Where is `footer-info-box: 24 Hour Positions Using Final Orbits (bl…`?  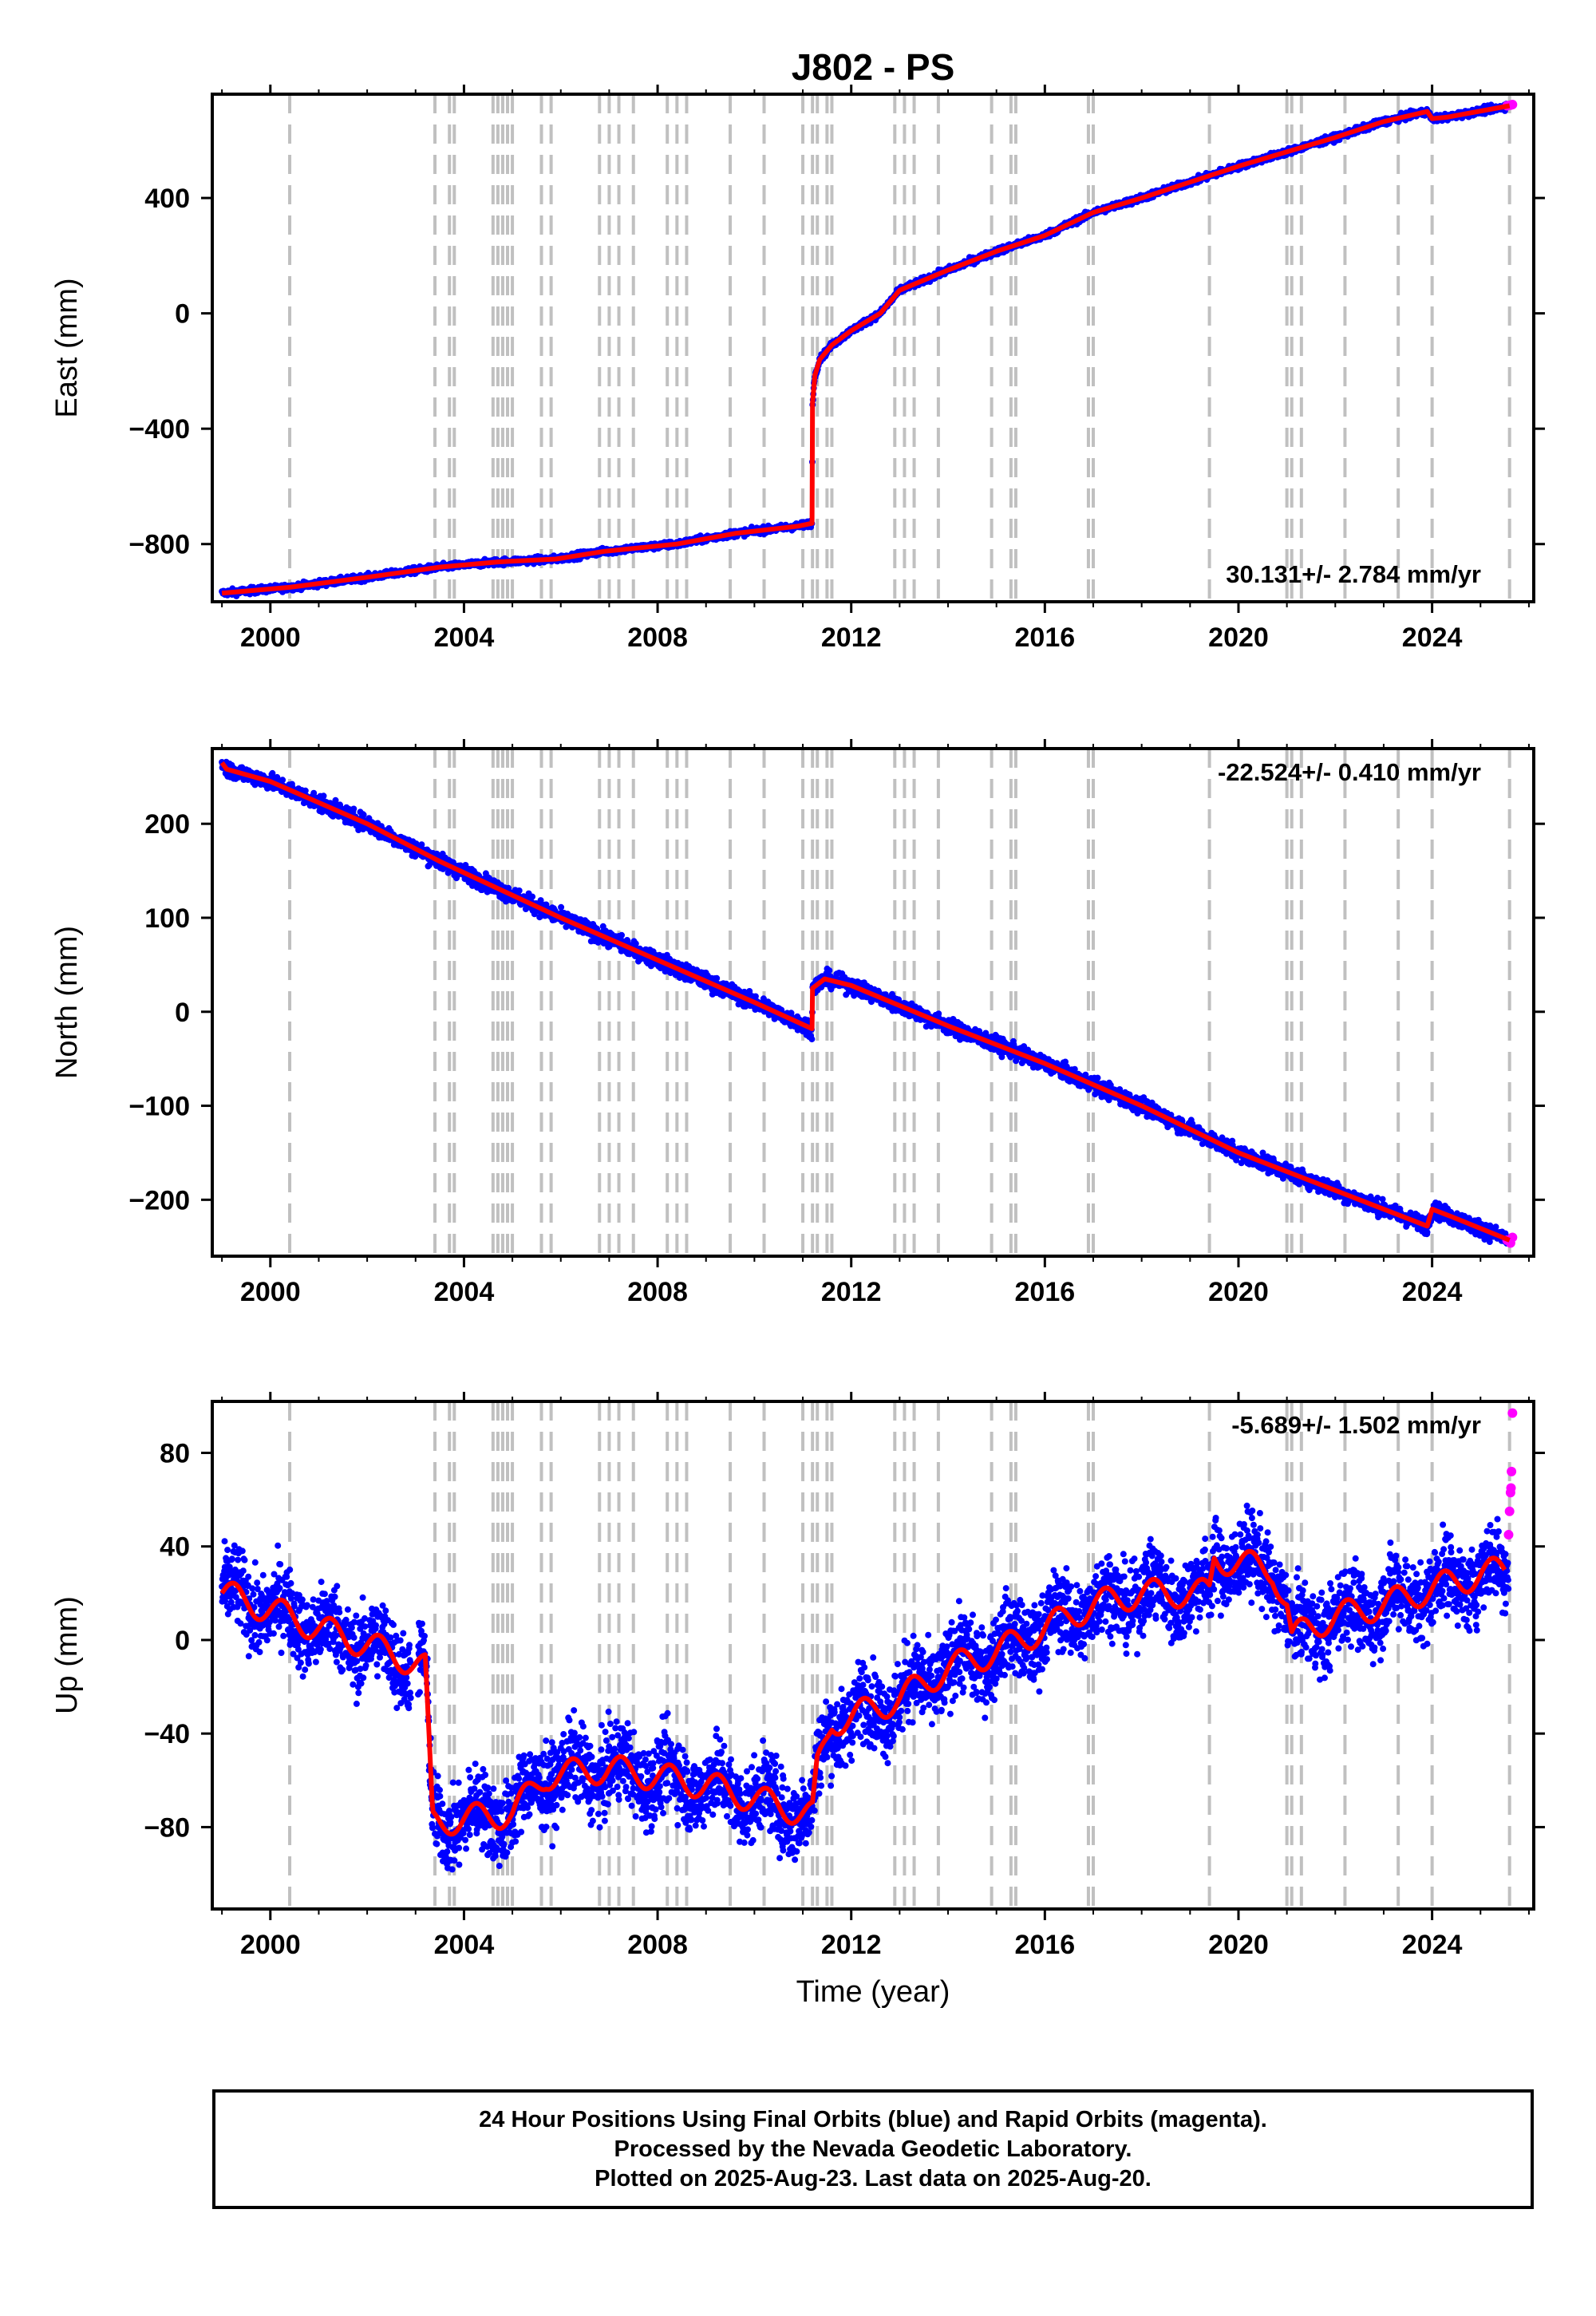
footer-info-box: 24 Hour Positions Using Final Orbits (bl… is located at coordinates (873, 2149).